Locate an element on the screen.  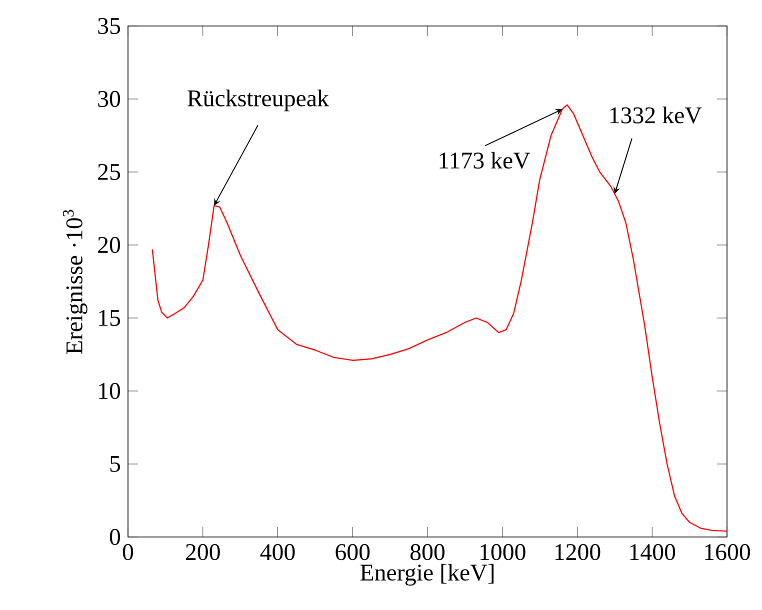
annotation: Rückstreupeak is located at coordinates (258, 101).